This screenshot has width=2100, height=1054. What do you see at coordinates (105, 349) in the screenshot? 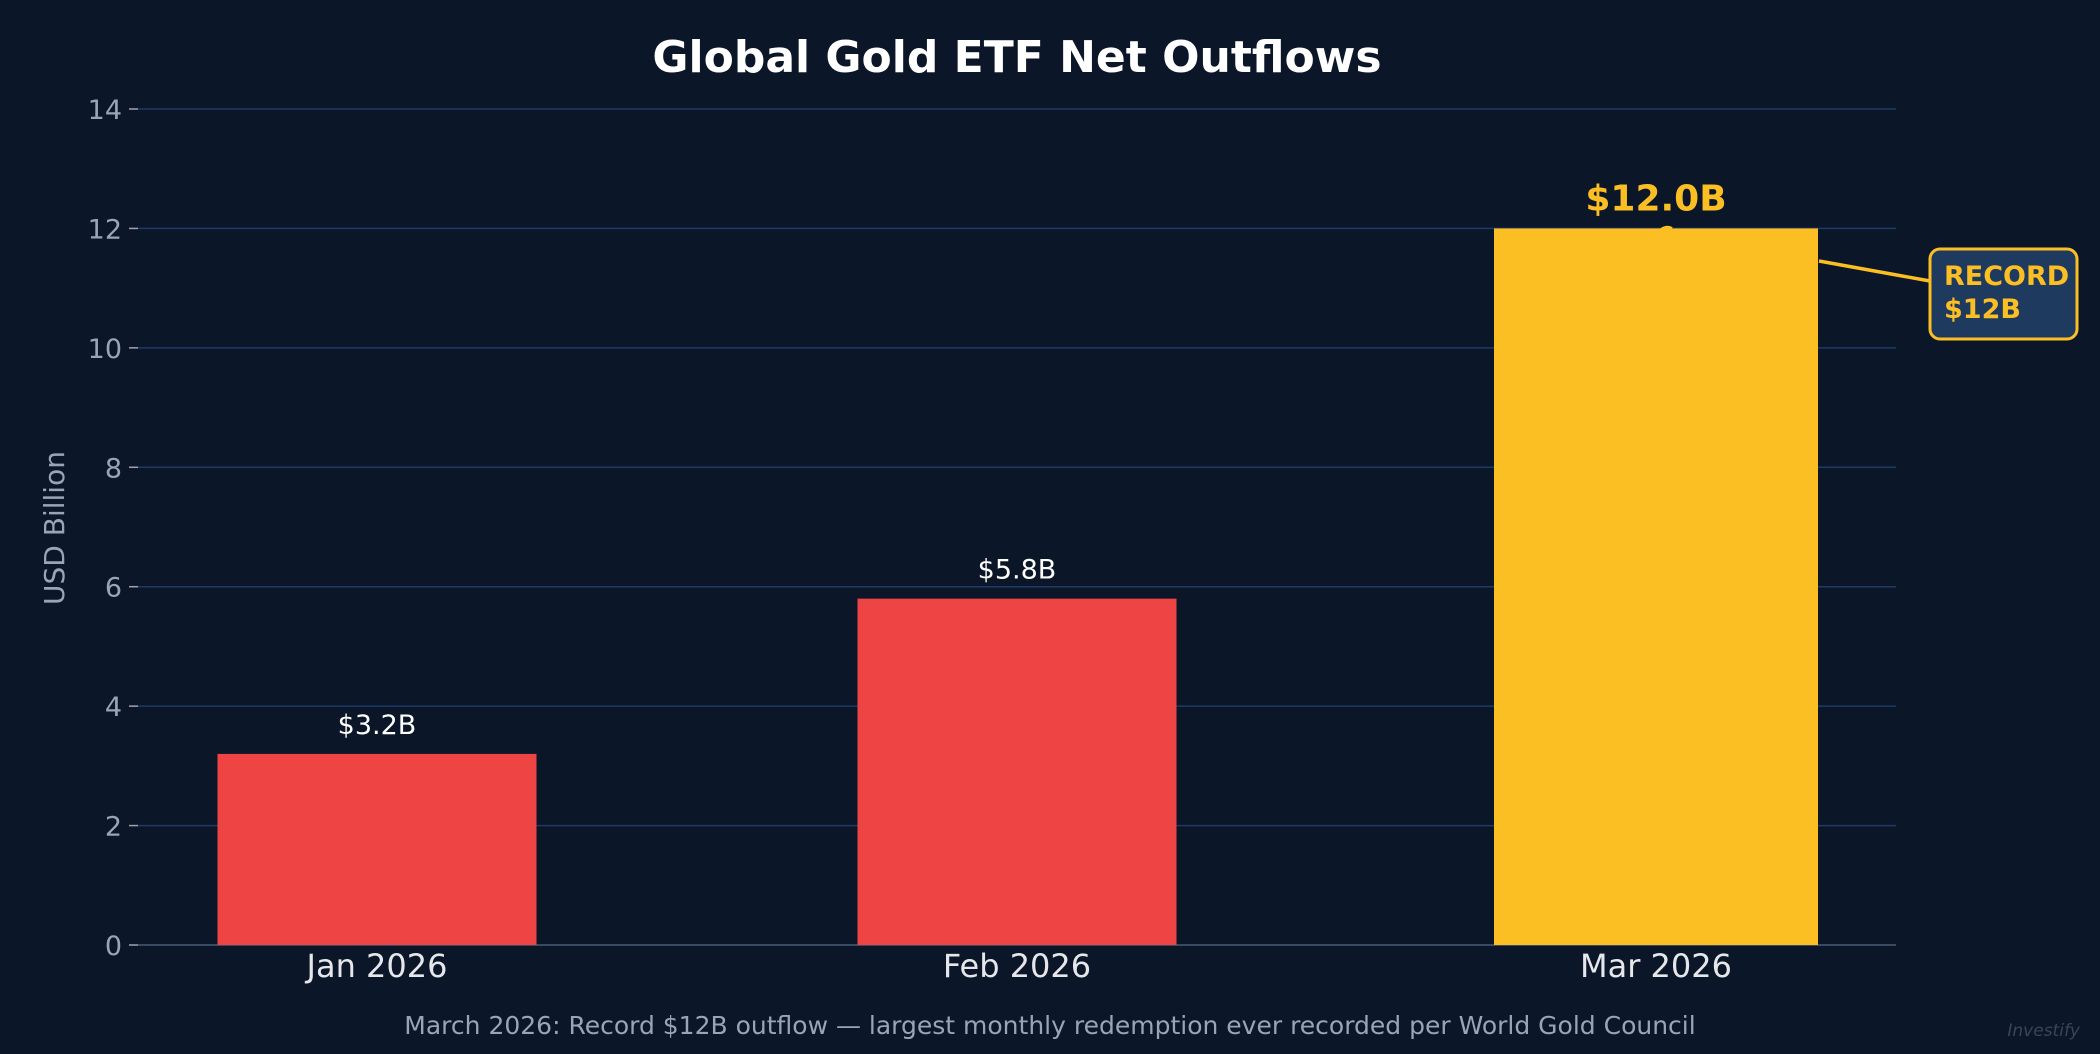
I see `y-tick-label: 10` at bounding box center [105, 349].